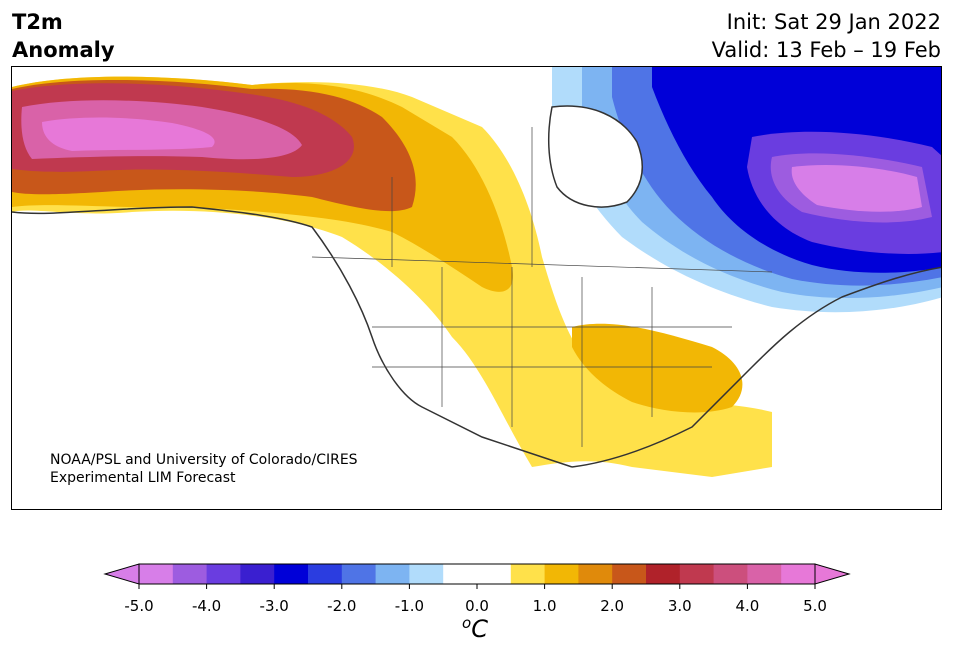 This screenshot has width=953, height=655. What do you see at coordinates (679, 606) in the screenshot?
I see `colorbar-tick-label: 3.0` at bounding box center [679, 606].